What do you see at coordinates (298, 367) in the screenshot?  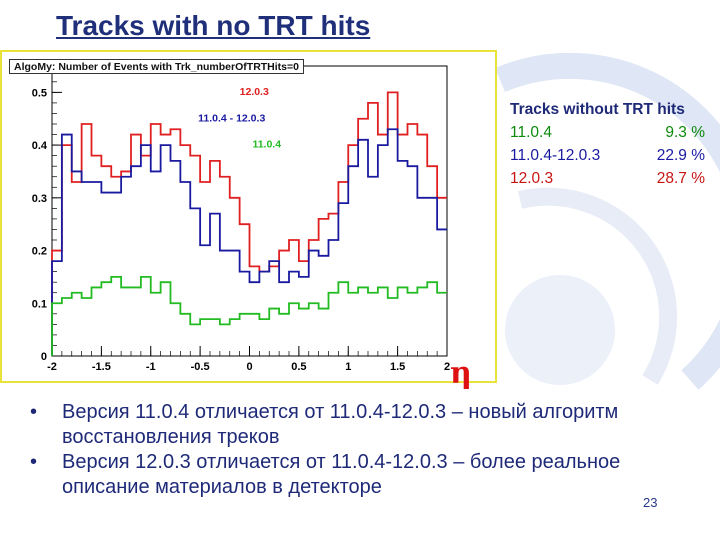 I see `x-tick-label: 0.5` at bounding box center [298, 367].